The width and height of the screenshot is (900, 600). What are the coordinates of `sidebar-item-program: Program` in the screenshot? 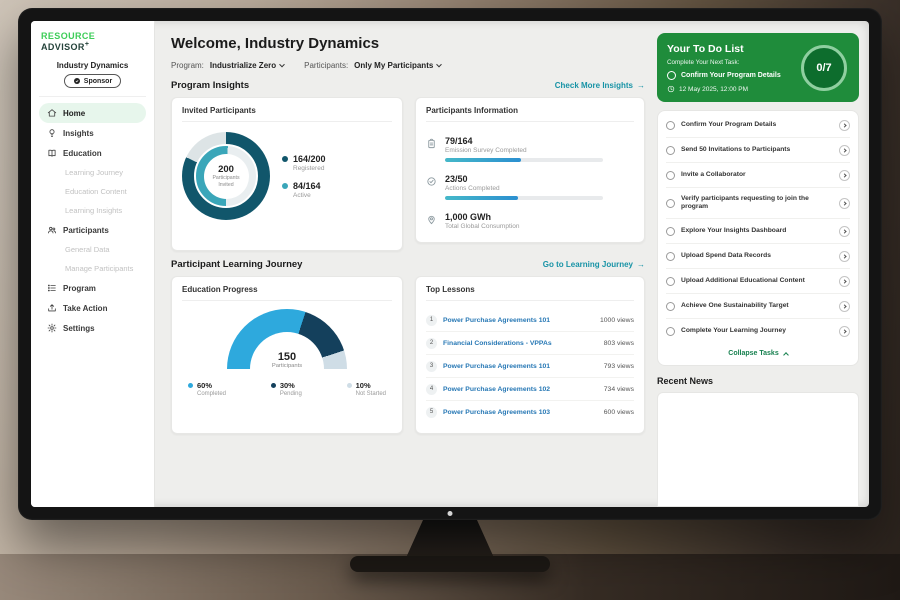 It's located at (92, 288).